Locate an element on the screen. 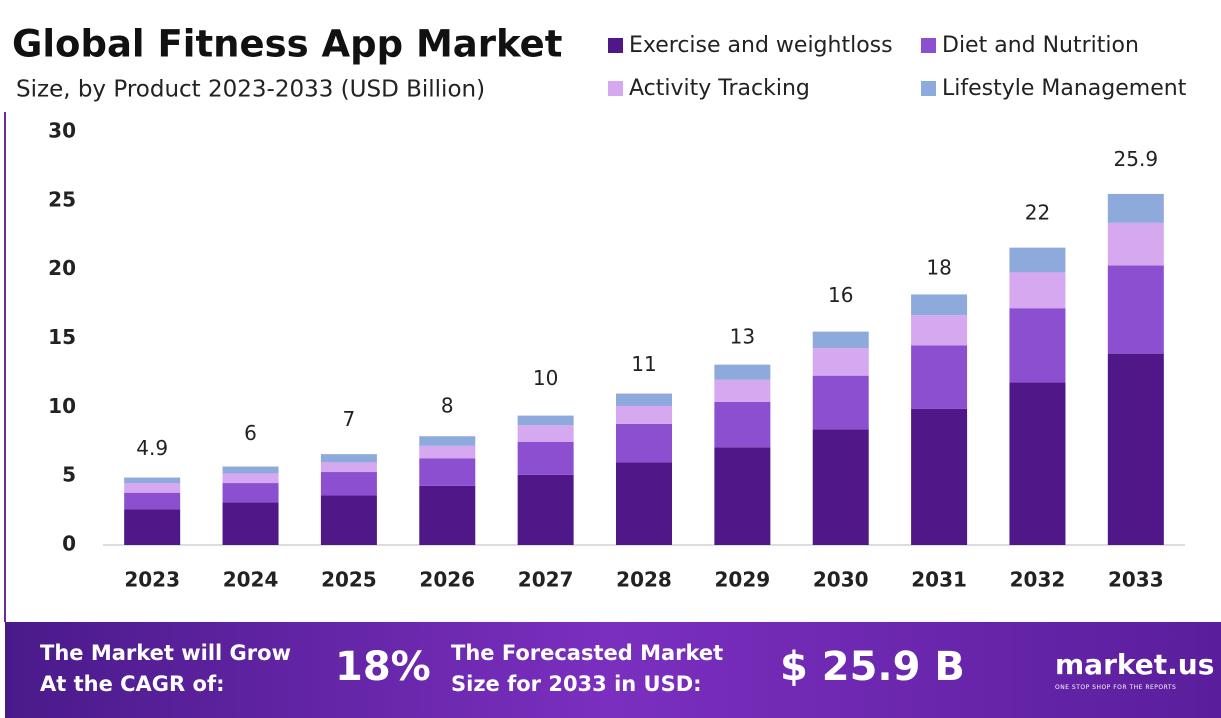 The width and height of the screenshot is (1221, 718). total-label: 6 is located at coordinates (250, 433).